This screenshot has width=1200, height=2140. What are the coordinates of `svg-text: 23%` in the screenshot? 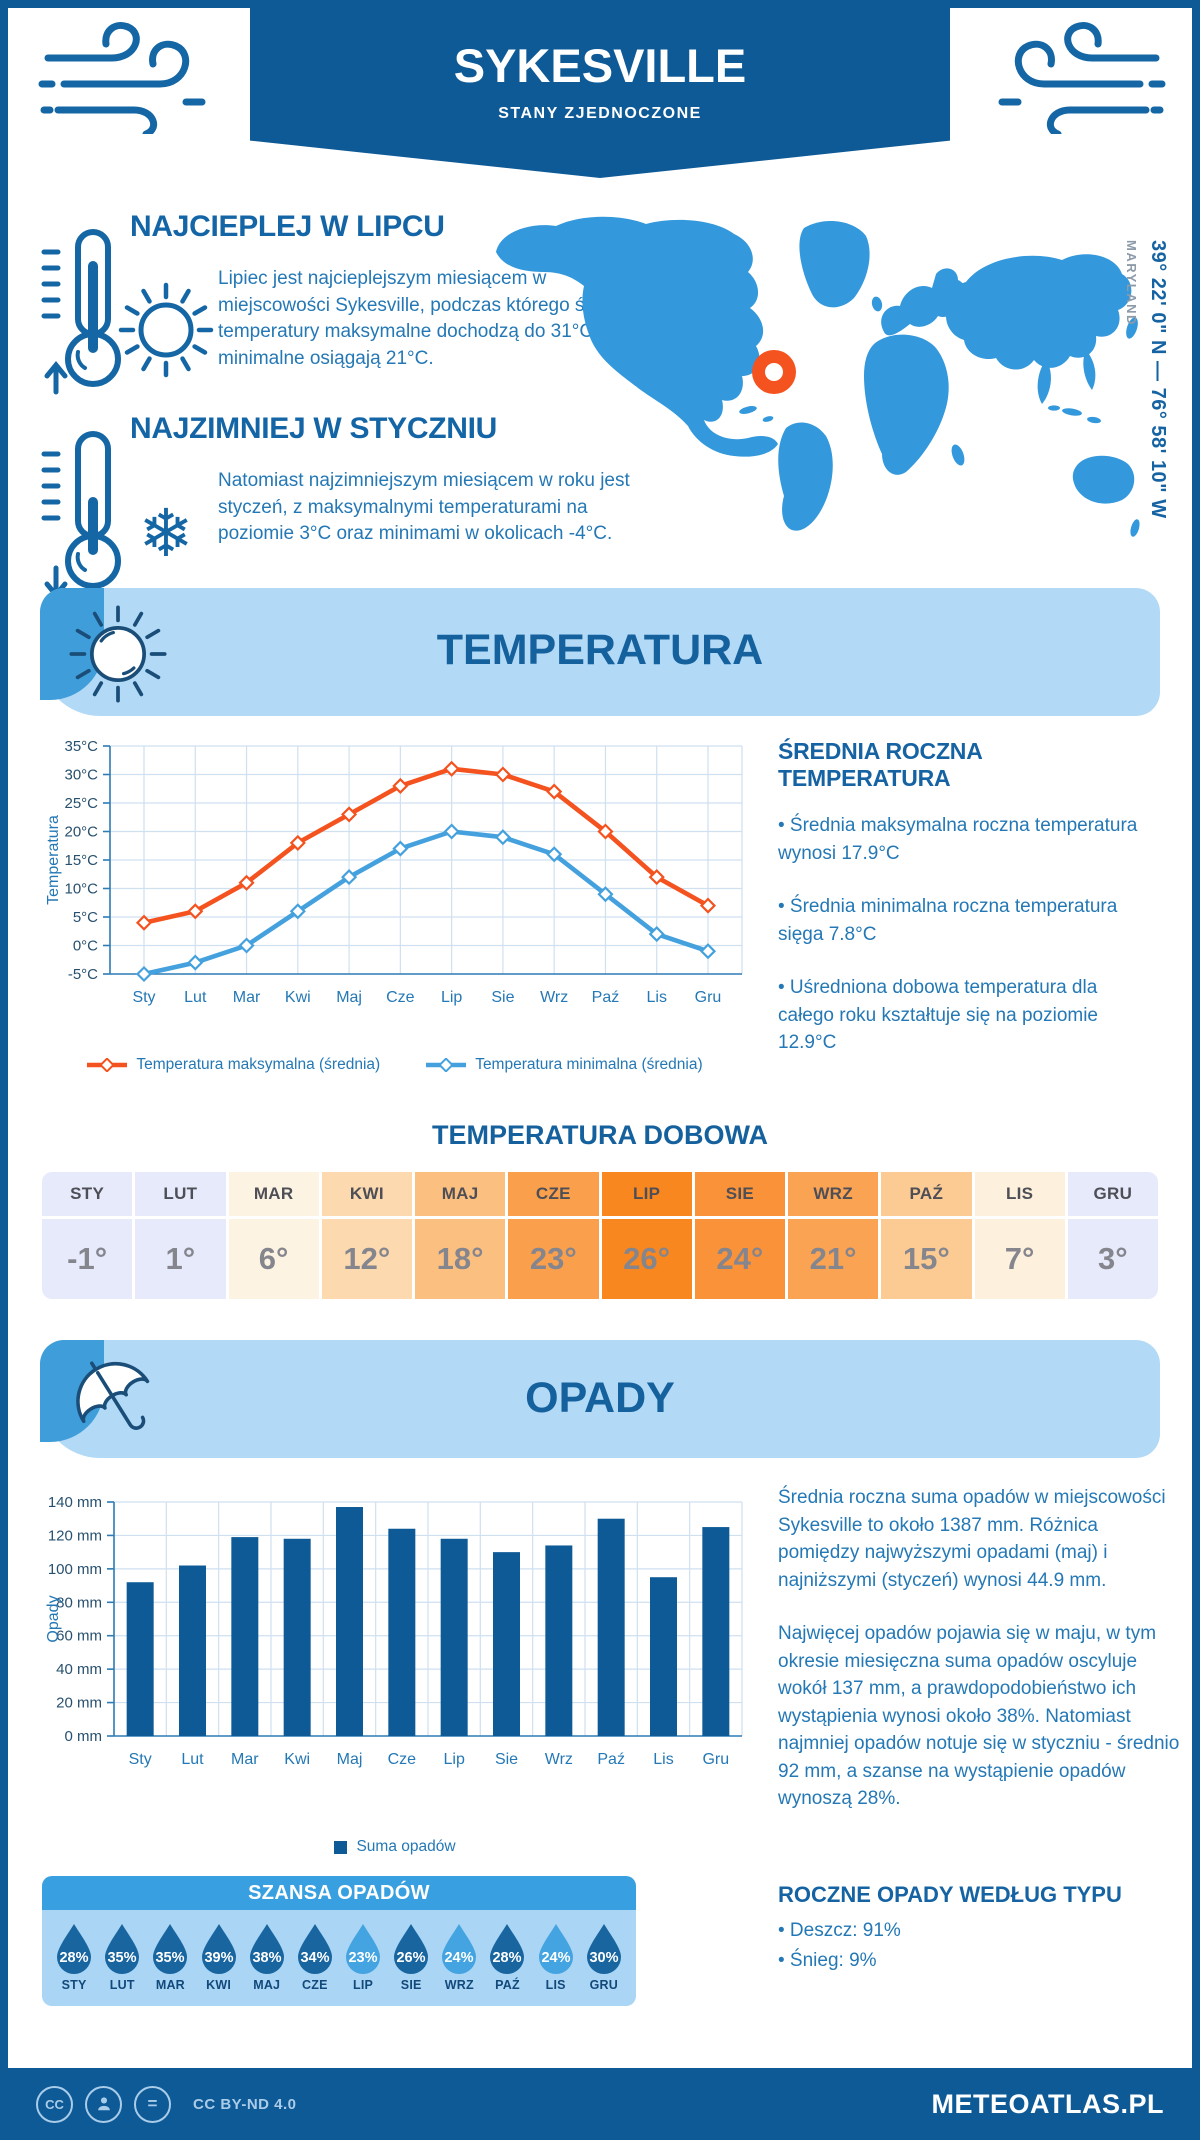 It's located at (363, 1958).